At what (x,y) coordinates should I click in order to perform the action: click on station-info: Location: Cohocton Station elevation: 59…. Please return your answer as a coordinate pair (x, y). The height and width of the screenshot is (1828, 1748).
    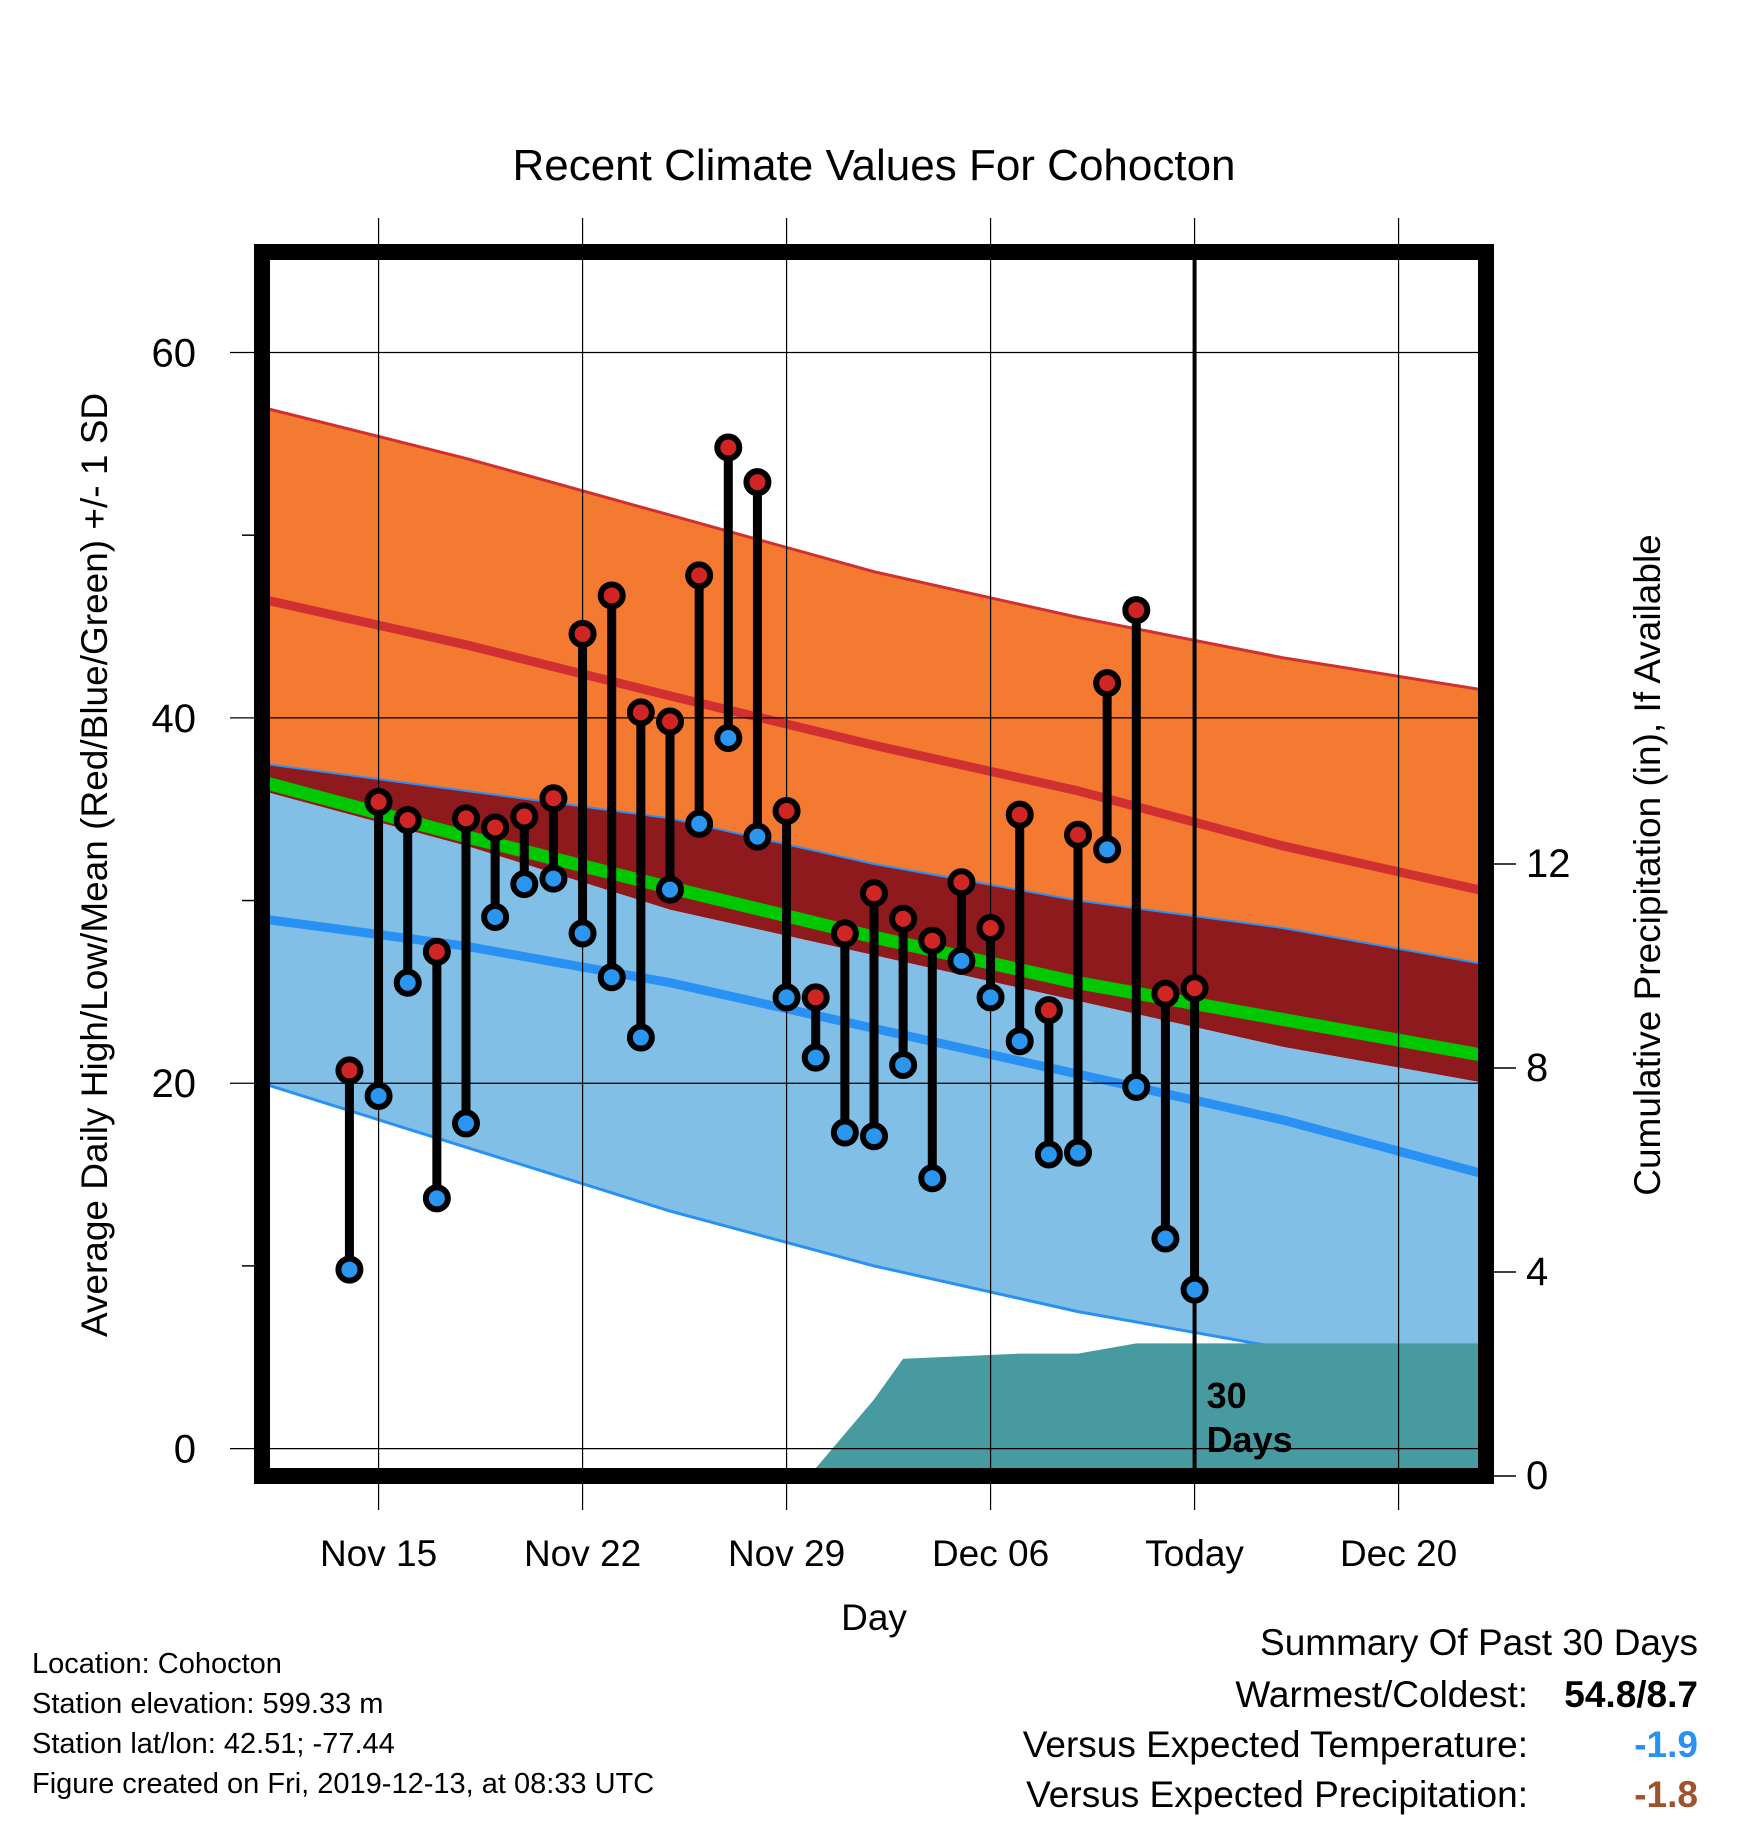
    Looking at the image, I should click on (343, 1724).